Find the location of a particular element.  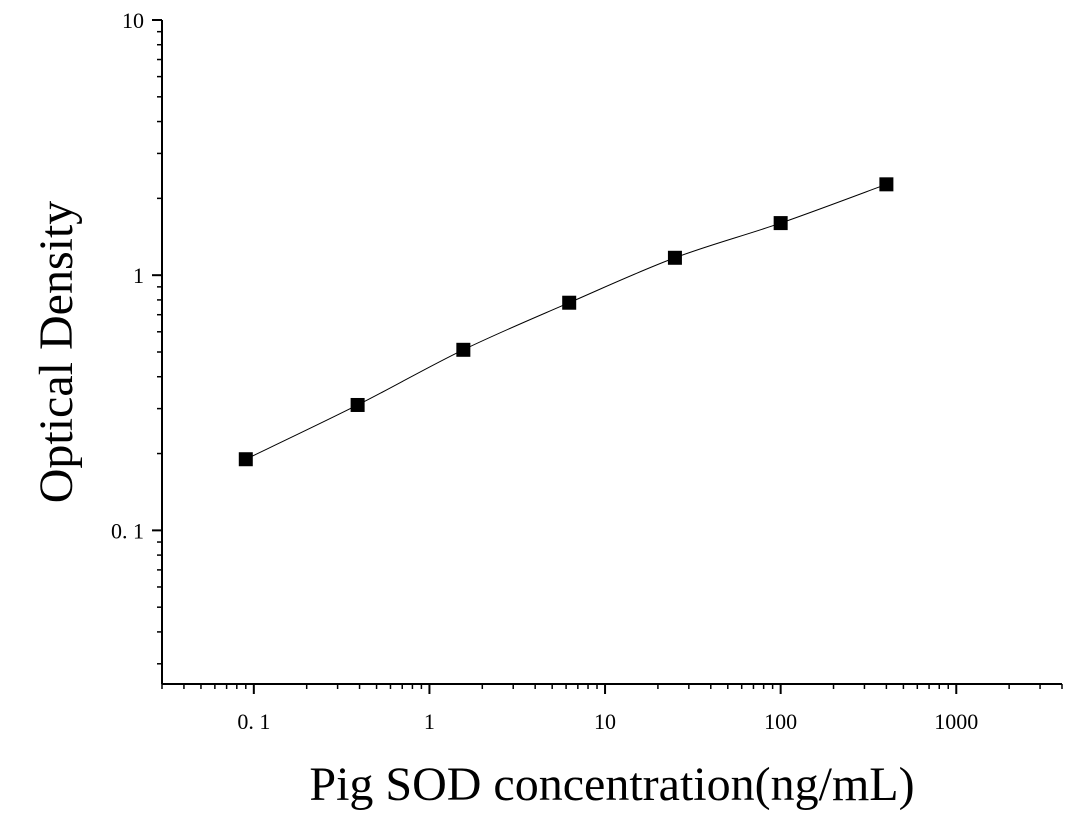

y-tick-label: 1 is located at coordinates (138, 275).